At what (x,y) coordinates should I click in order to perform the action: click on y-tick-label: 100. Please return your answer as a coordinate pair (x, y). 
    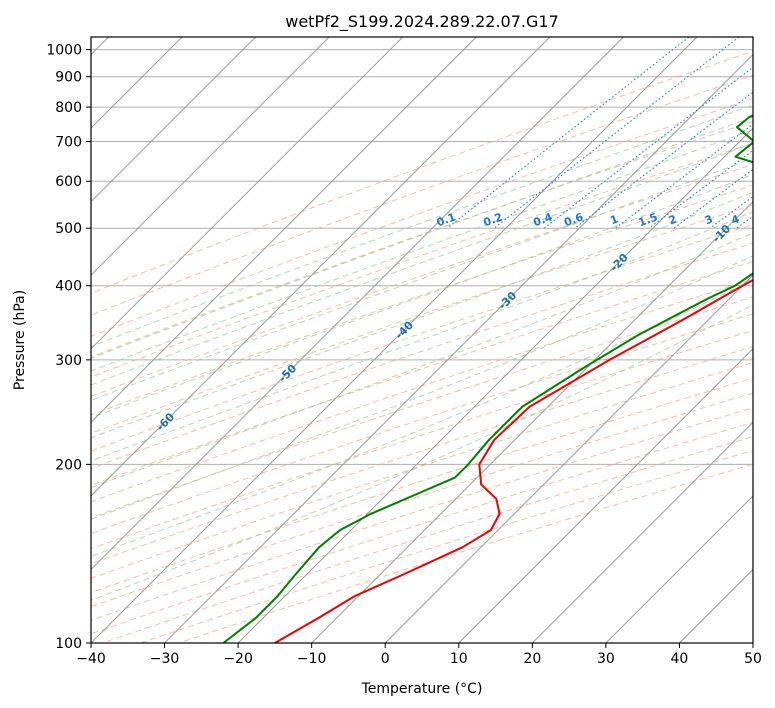
    Looking at the image, I should click on (68, 644).